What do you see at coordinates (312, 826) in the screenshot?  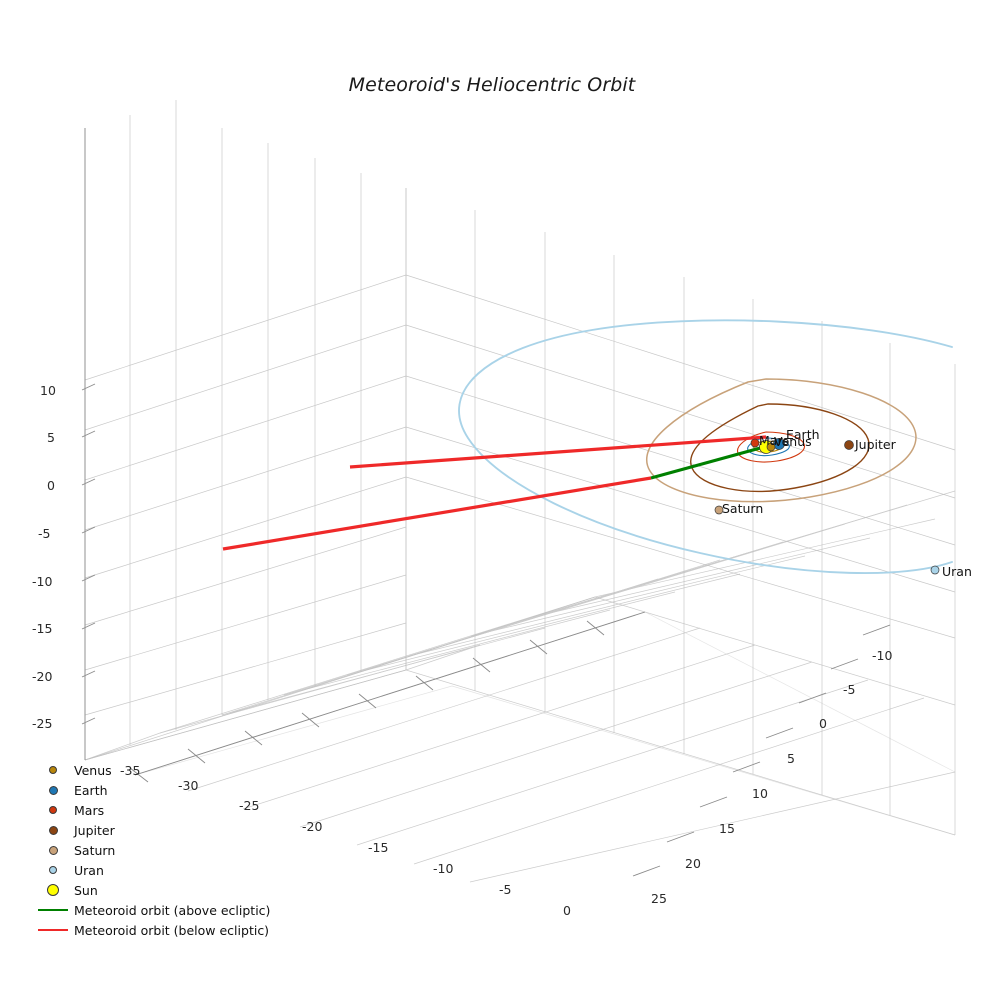 I see `x-tick: -20` at bounding box center [312, 826].